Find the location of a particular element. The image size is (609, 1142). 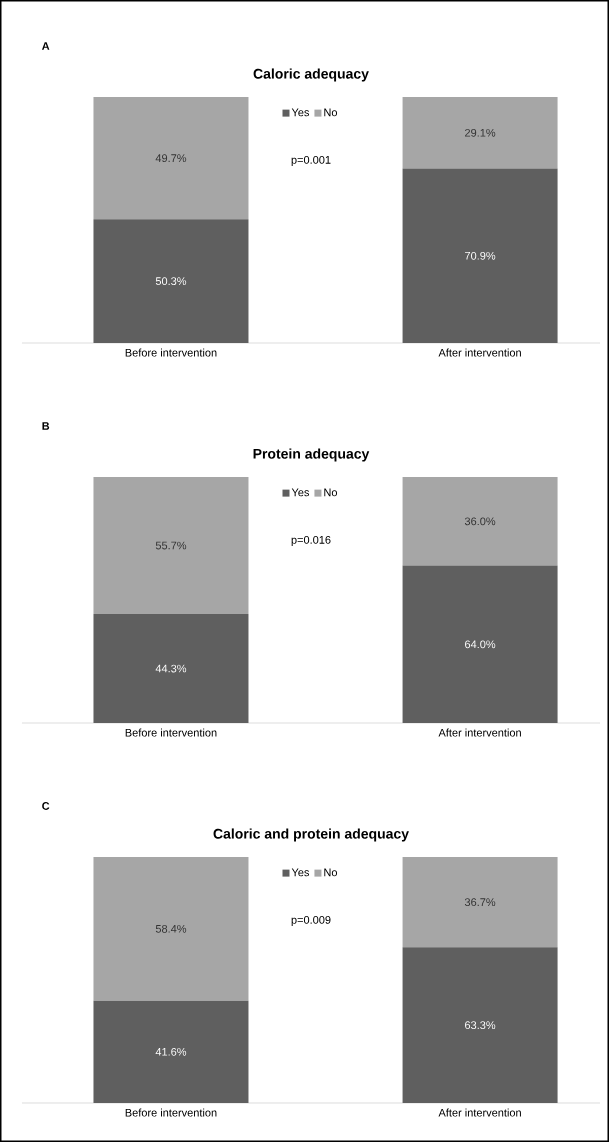

annotation: p=0.016 is located at coordinates (311, 540).